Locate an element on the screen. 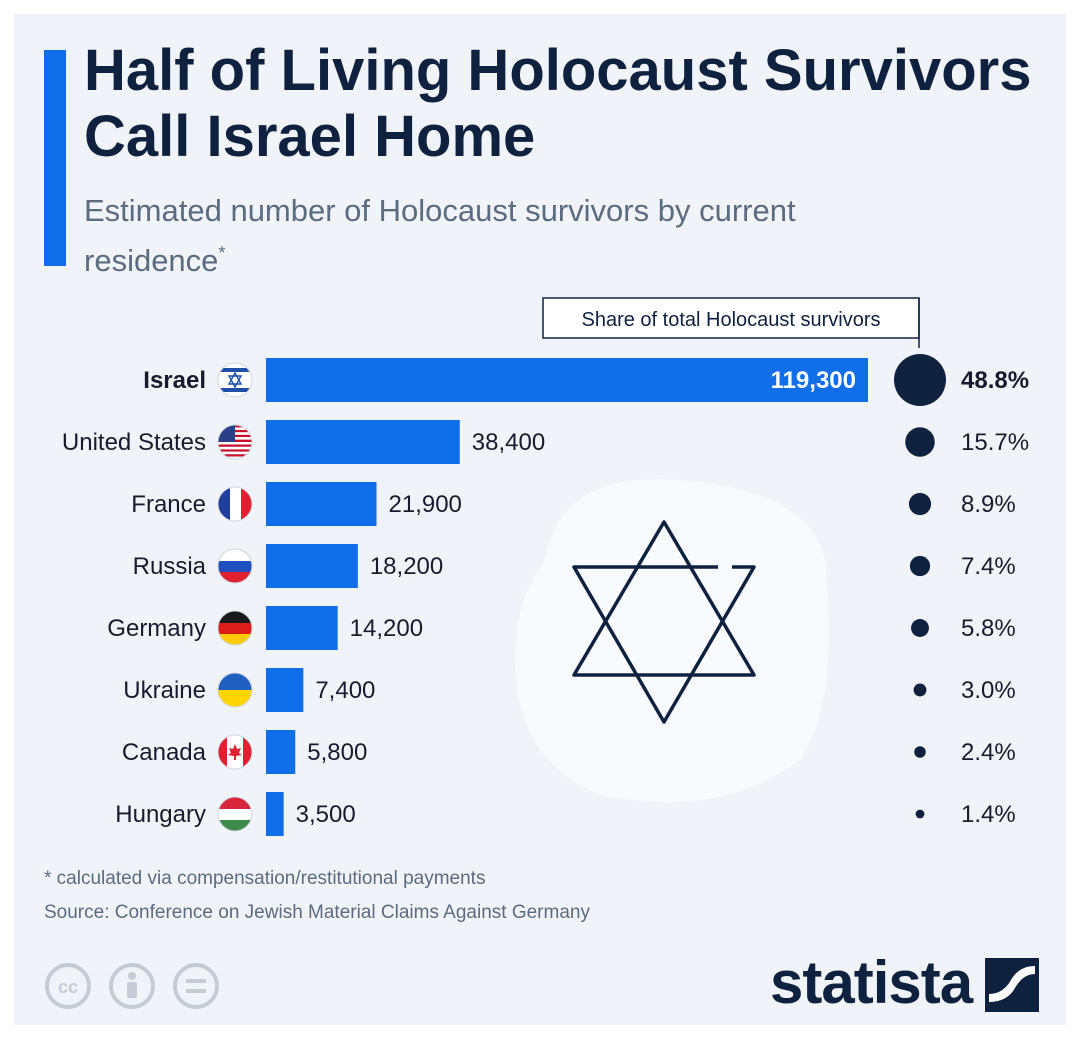  bar-row-israel: Israel 119,300 48.8% is located at coordinates (586, 380).